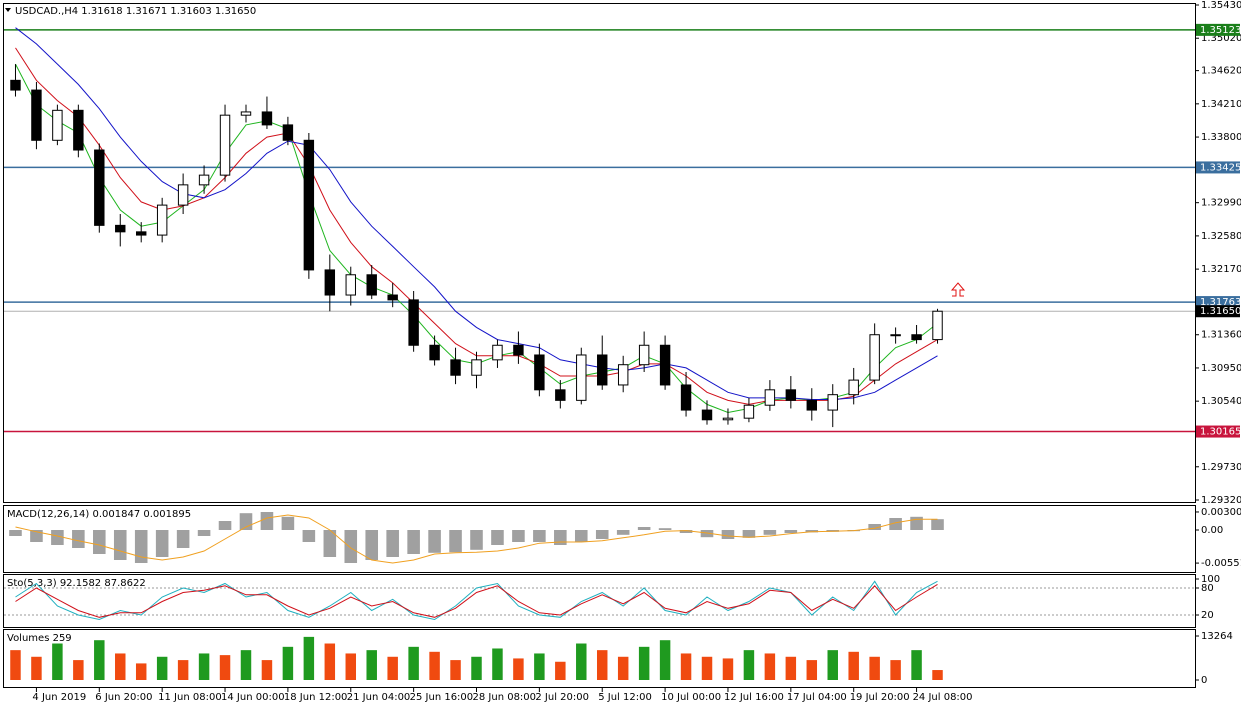 The width and height of the screenshot is (1241, 708). I want to click on x-tick-label: 25 Jun 16:00, so click(442, 697).